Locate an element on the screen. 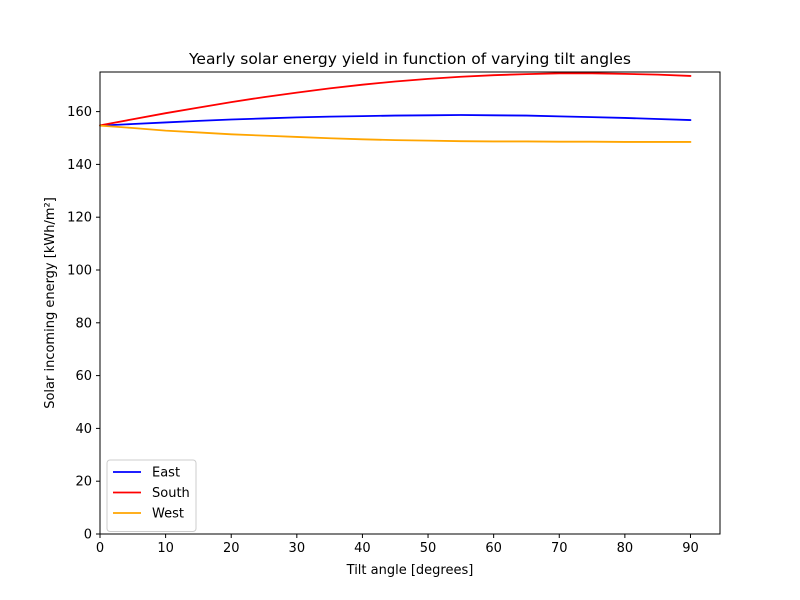  x-tick-label: 30 is located at coordinates (297, 548).